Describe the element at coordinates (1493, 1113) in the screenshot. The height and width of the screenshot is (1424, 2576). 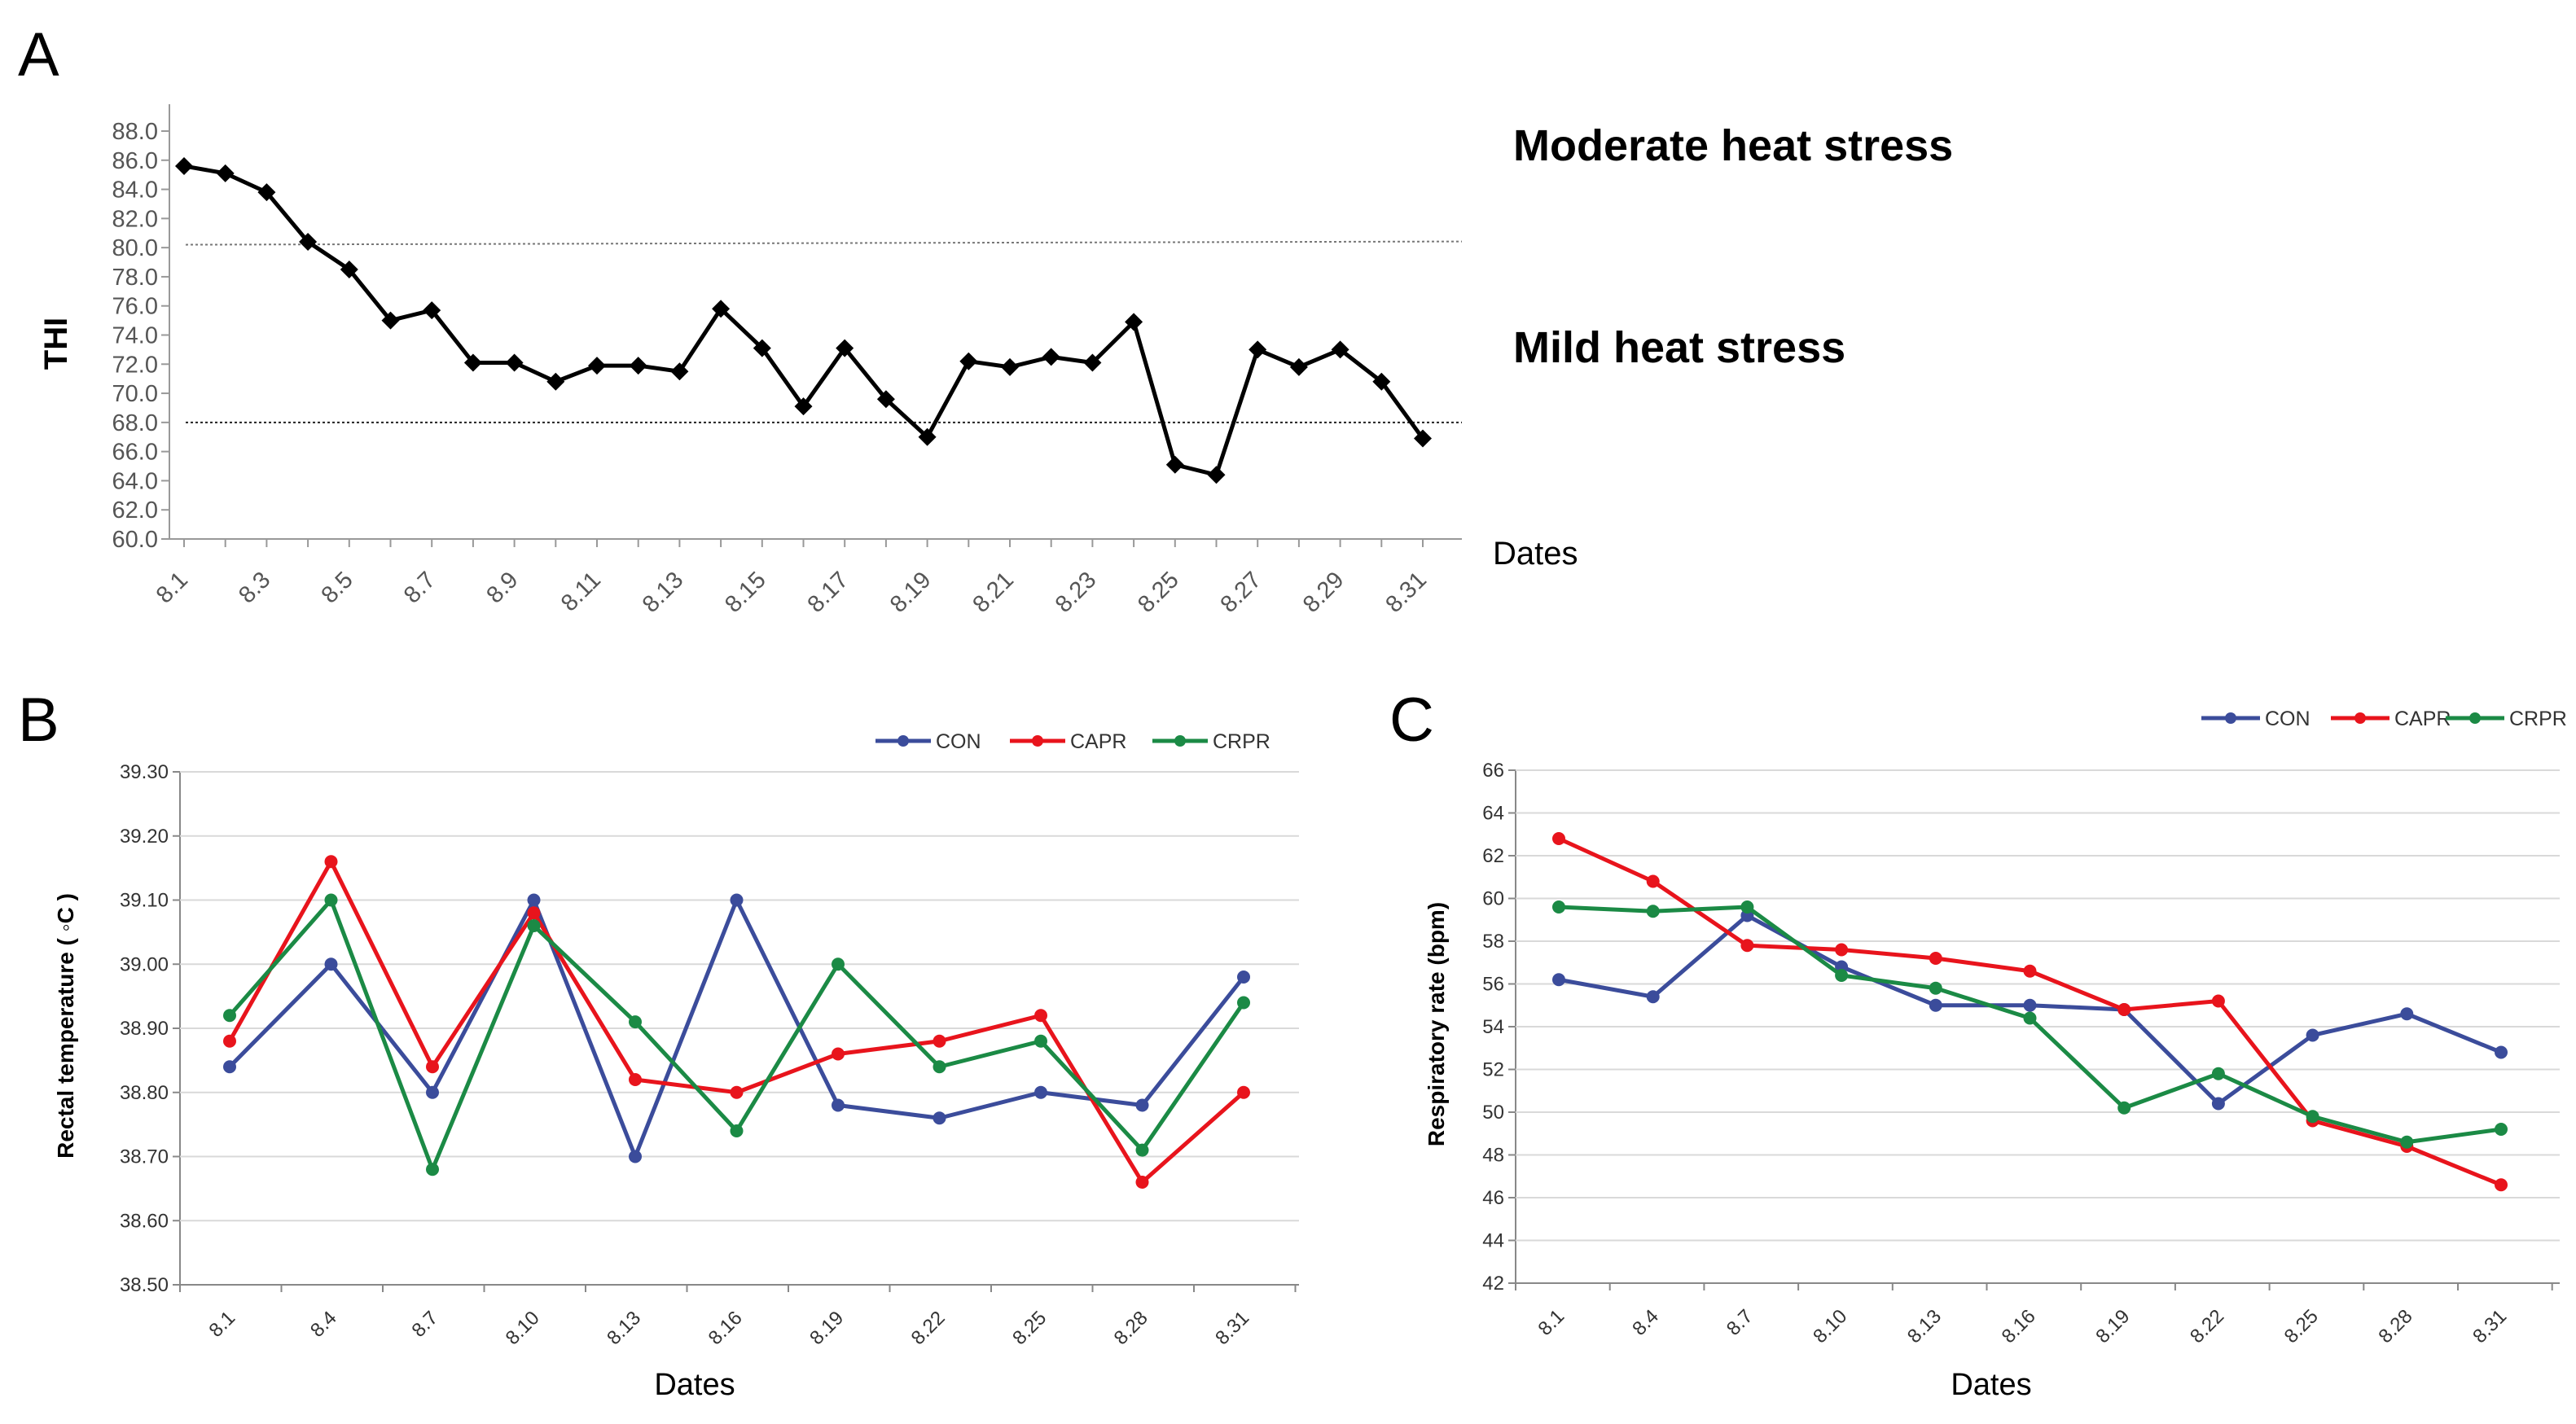
I see `panel-c-y-tick-label: 50` at that location.